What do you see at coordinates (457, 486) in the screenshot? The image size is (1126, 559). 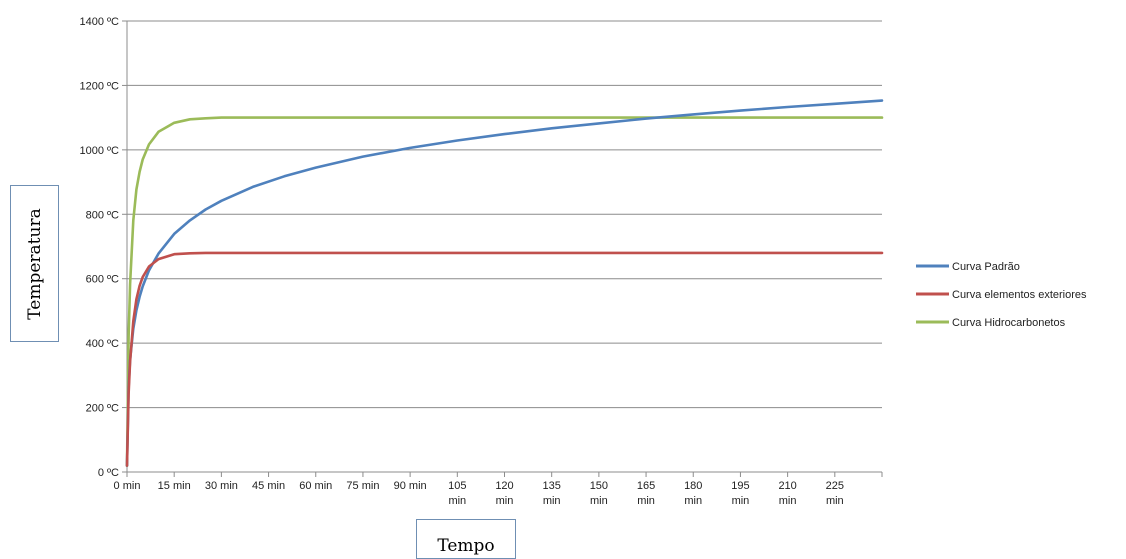 I see `x-tick-label: 105` at bounding box center [457, 486].